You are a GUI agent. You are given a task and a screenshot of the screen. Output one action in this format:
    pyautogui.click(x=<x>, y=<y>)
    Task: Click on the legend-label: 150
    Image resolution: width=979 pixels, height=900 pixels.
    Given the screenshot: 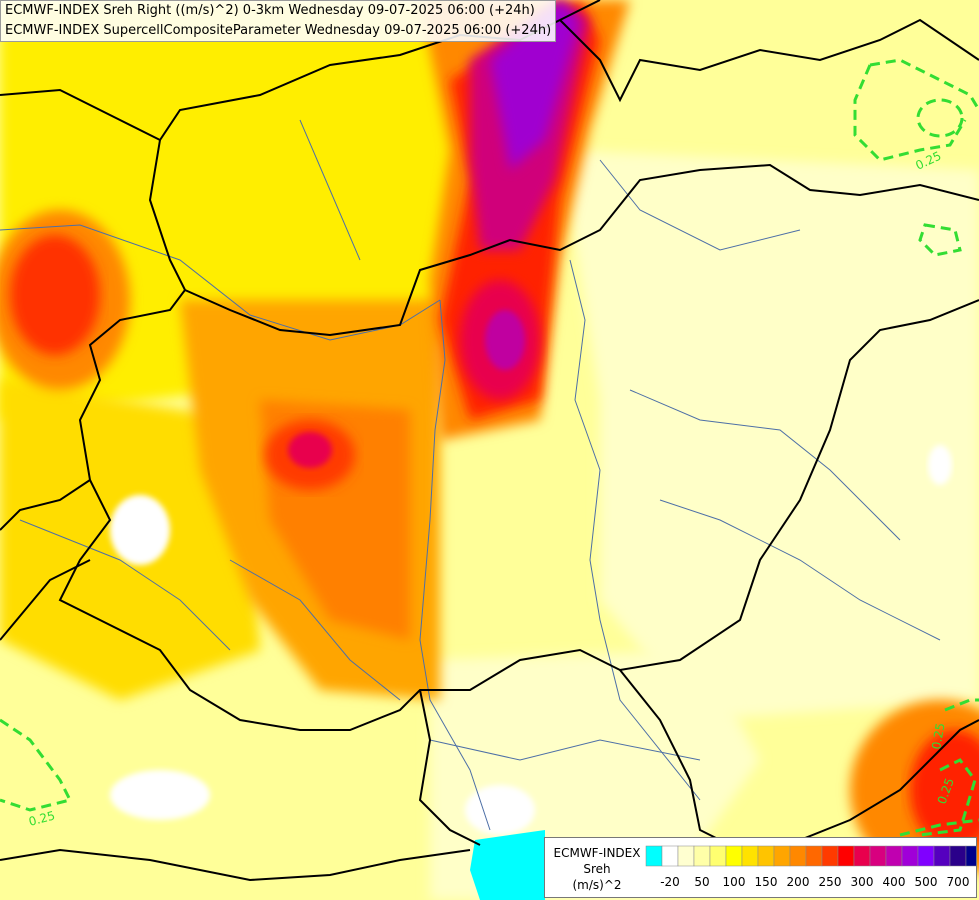 What is the action you would take?
    pyautogui.click(x=766, y=882)
    